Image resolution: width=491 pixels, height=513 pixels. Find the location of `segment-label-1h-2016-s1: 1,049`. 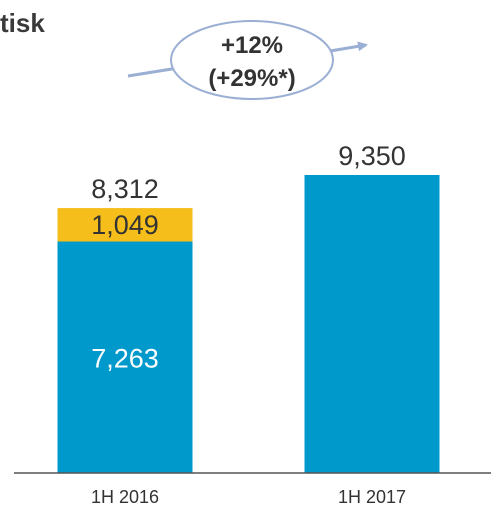

segment-label-1h-2016-s1: 1,049 is located at coordinates (125, 225).